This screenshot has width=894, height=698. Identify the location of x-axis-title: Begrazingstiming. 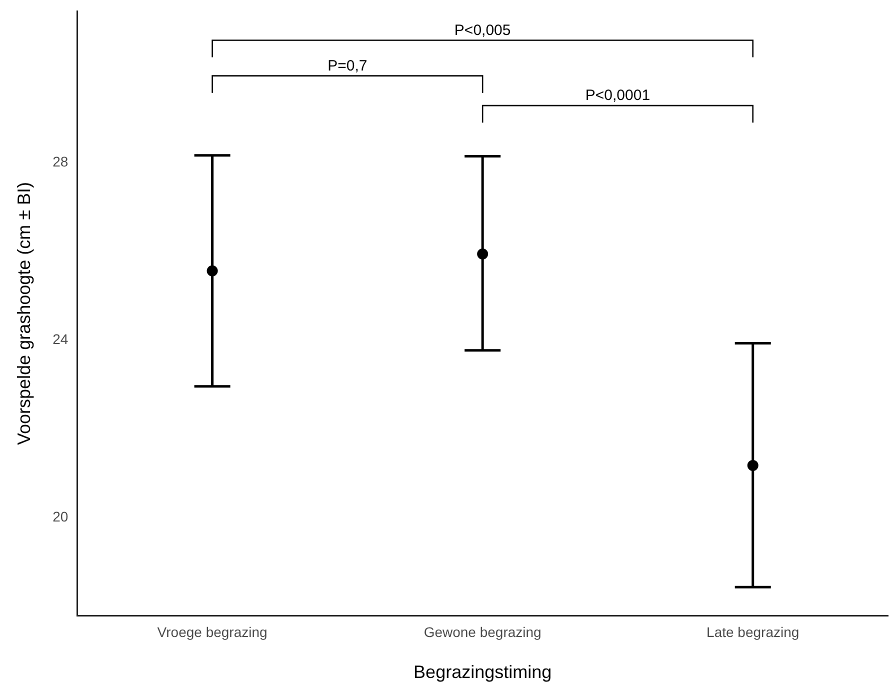
(483, 672).